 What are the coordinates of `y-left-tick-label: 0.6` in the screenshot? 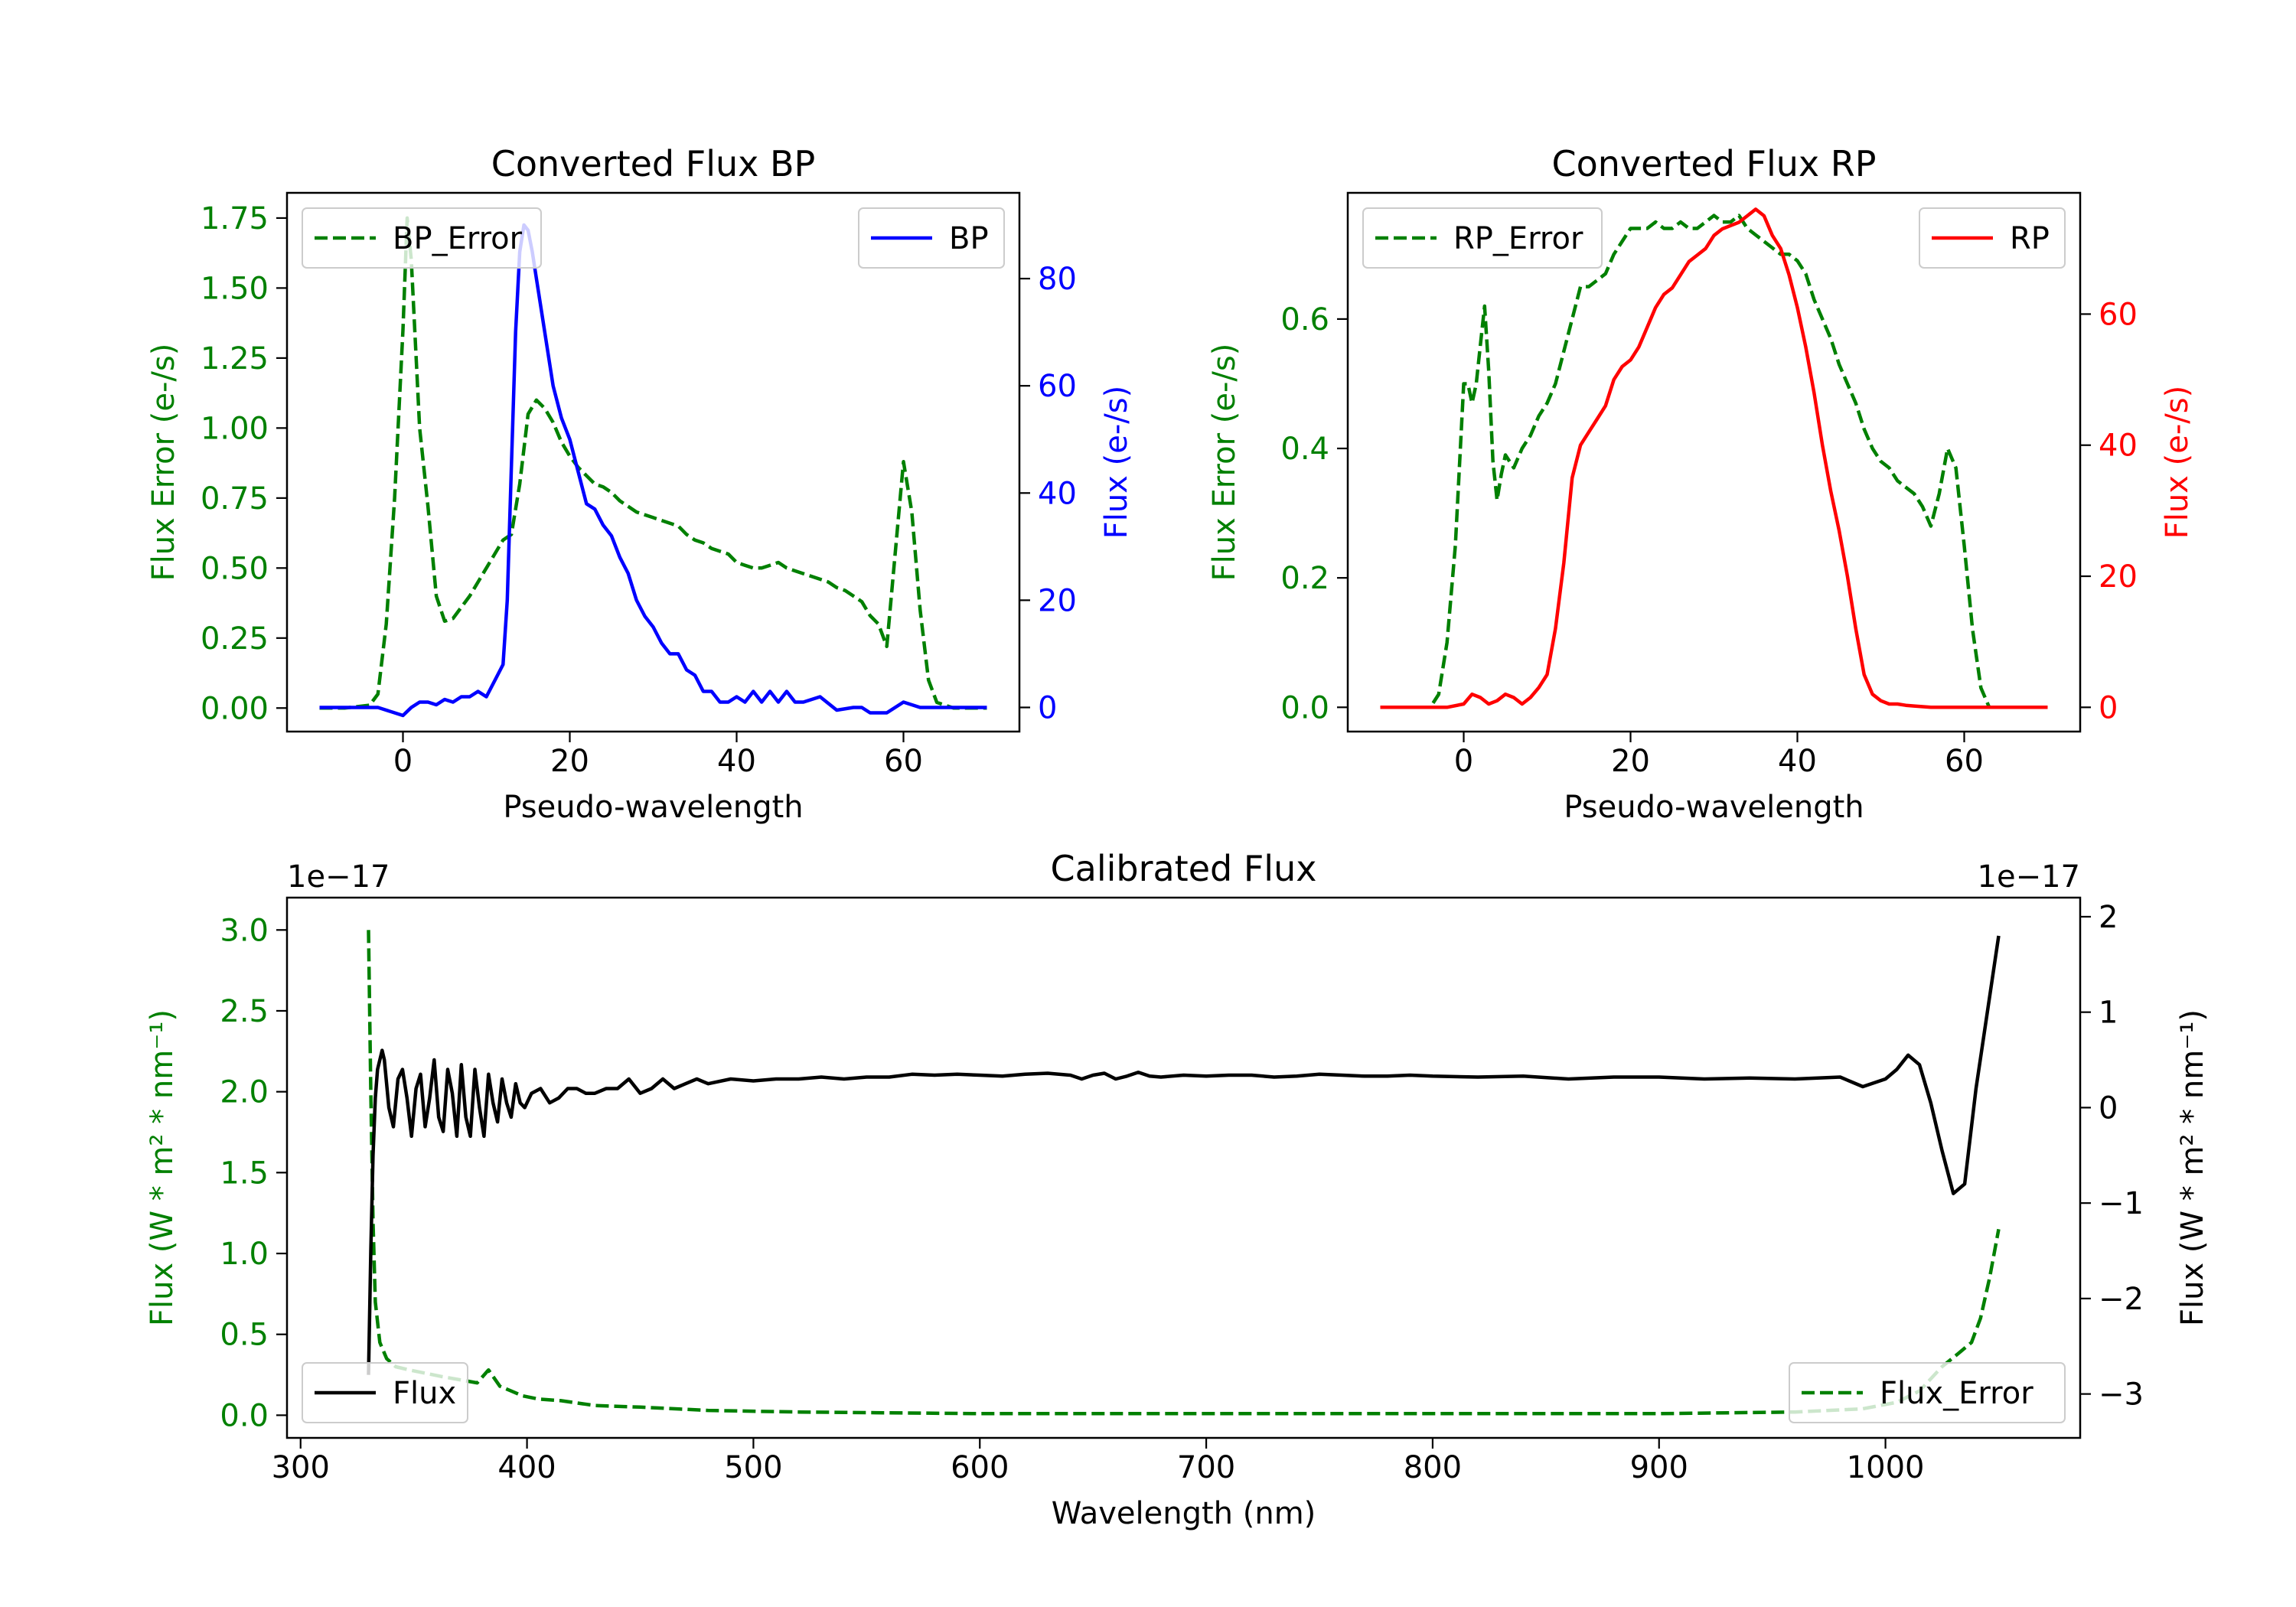 It's located at (1304, 319).